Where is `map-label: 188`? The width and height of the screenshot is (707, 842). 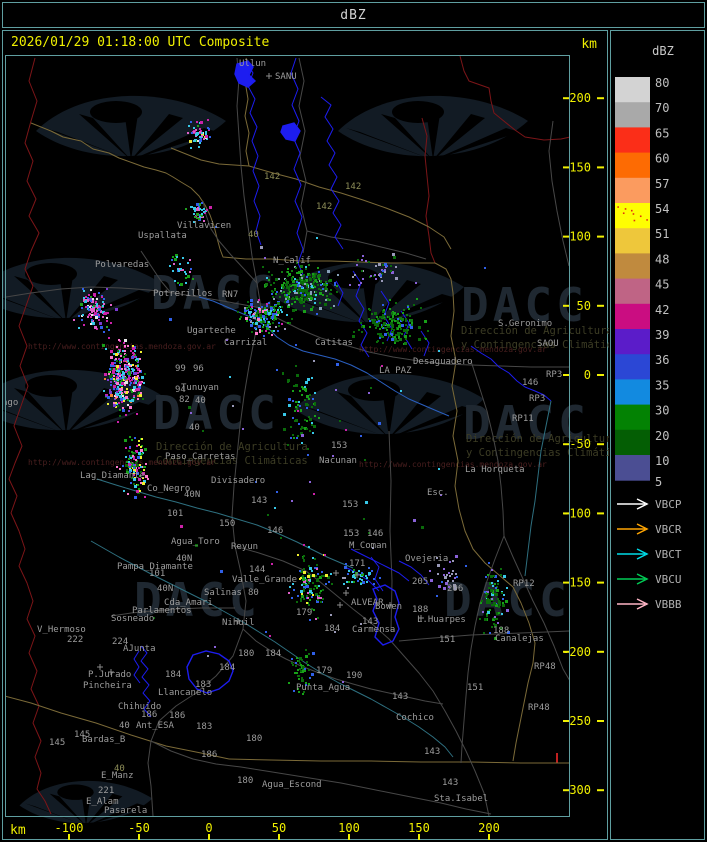
map-label: 188 is located at coordinates (501, 631).